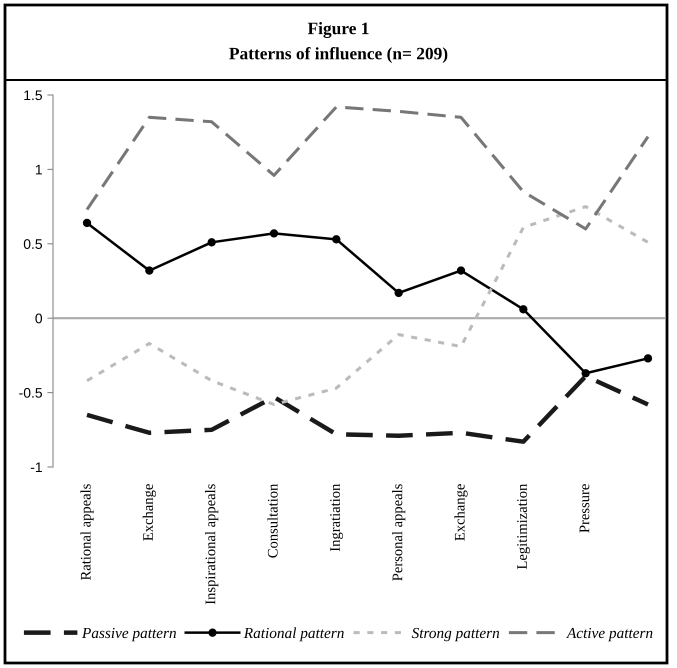 The height and width of the screenshot is (668, 677). I want to click on legend-label: Active pattern, so click(609, 635).